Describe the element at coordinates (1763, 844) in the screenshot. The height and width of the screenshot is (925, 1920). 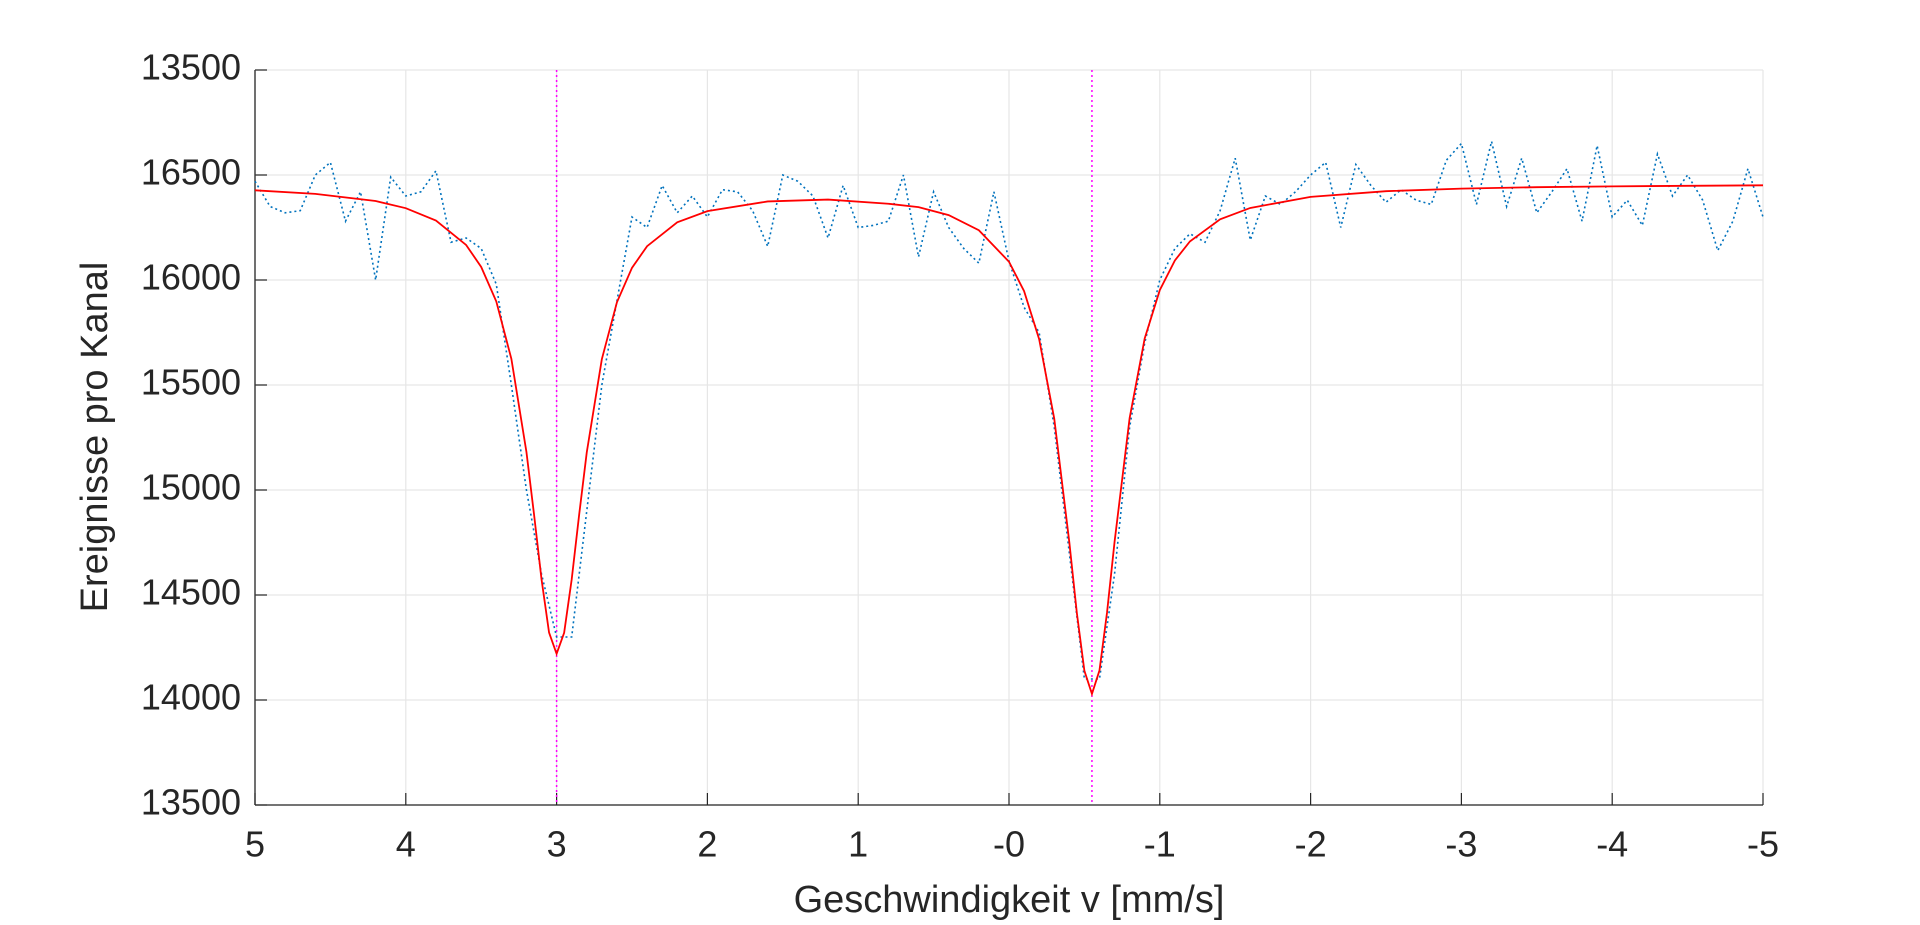
I see `x-tick-label: -5` at that location.